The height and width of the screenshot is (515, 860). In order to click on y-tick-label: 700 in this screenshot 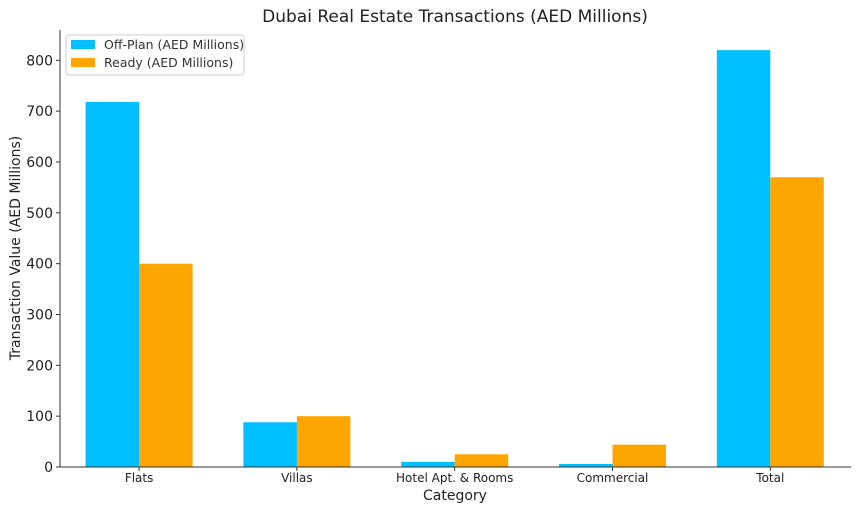, I will do `click(39, 112)`.